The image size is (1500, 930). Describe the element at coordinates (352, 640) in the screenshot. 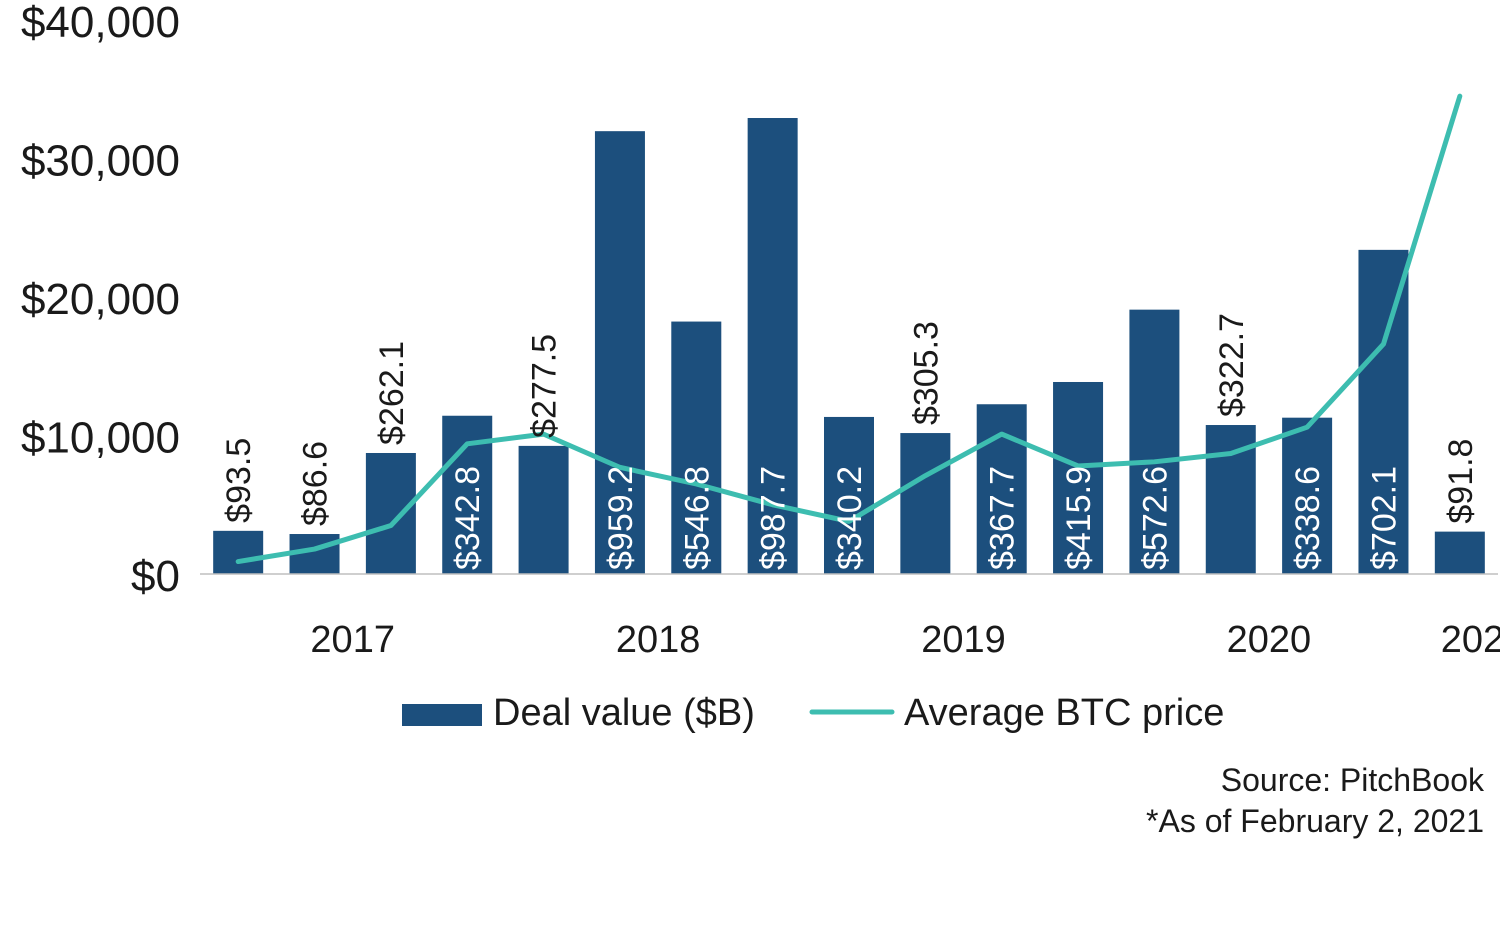

I see `x-year-label: 2017` at that location.